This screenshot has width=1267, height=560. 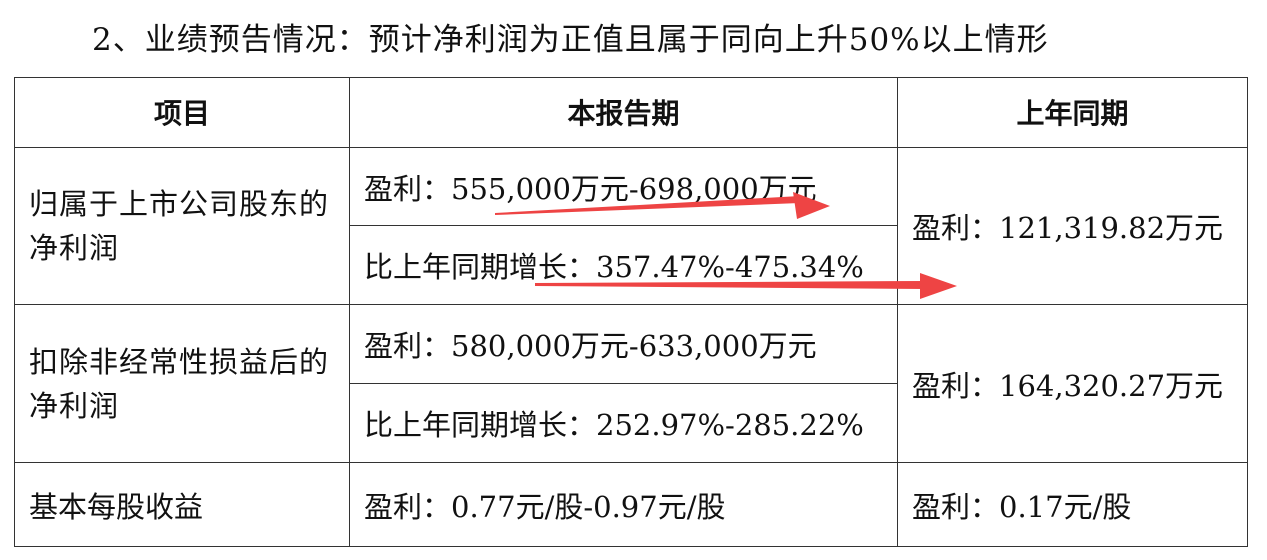 What do you see at coordinates (623, 112) in the screenshot?
I see `header-current-period: 本报告期` at bounding box center [623, 112].